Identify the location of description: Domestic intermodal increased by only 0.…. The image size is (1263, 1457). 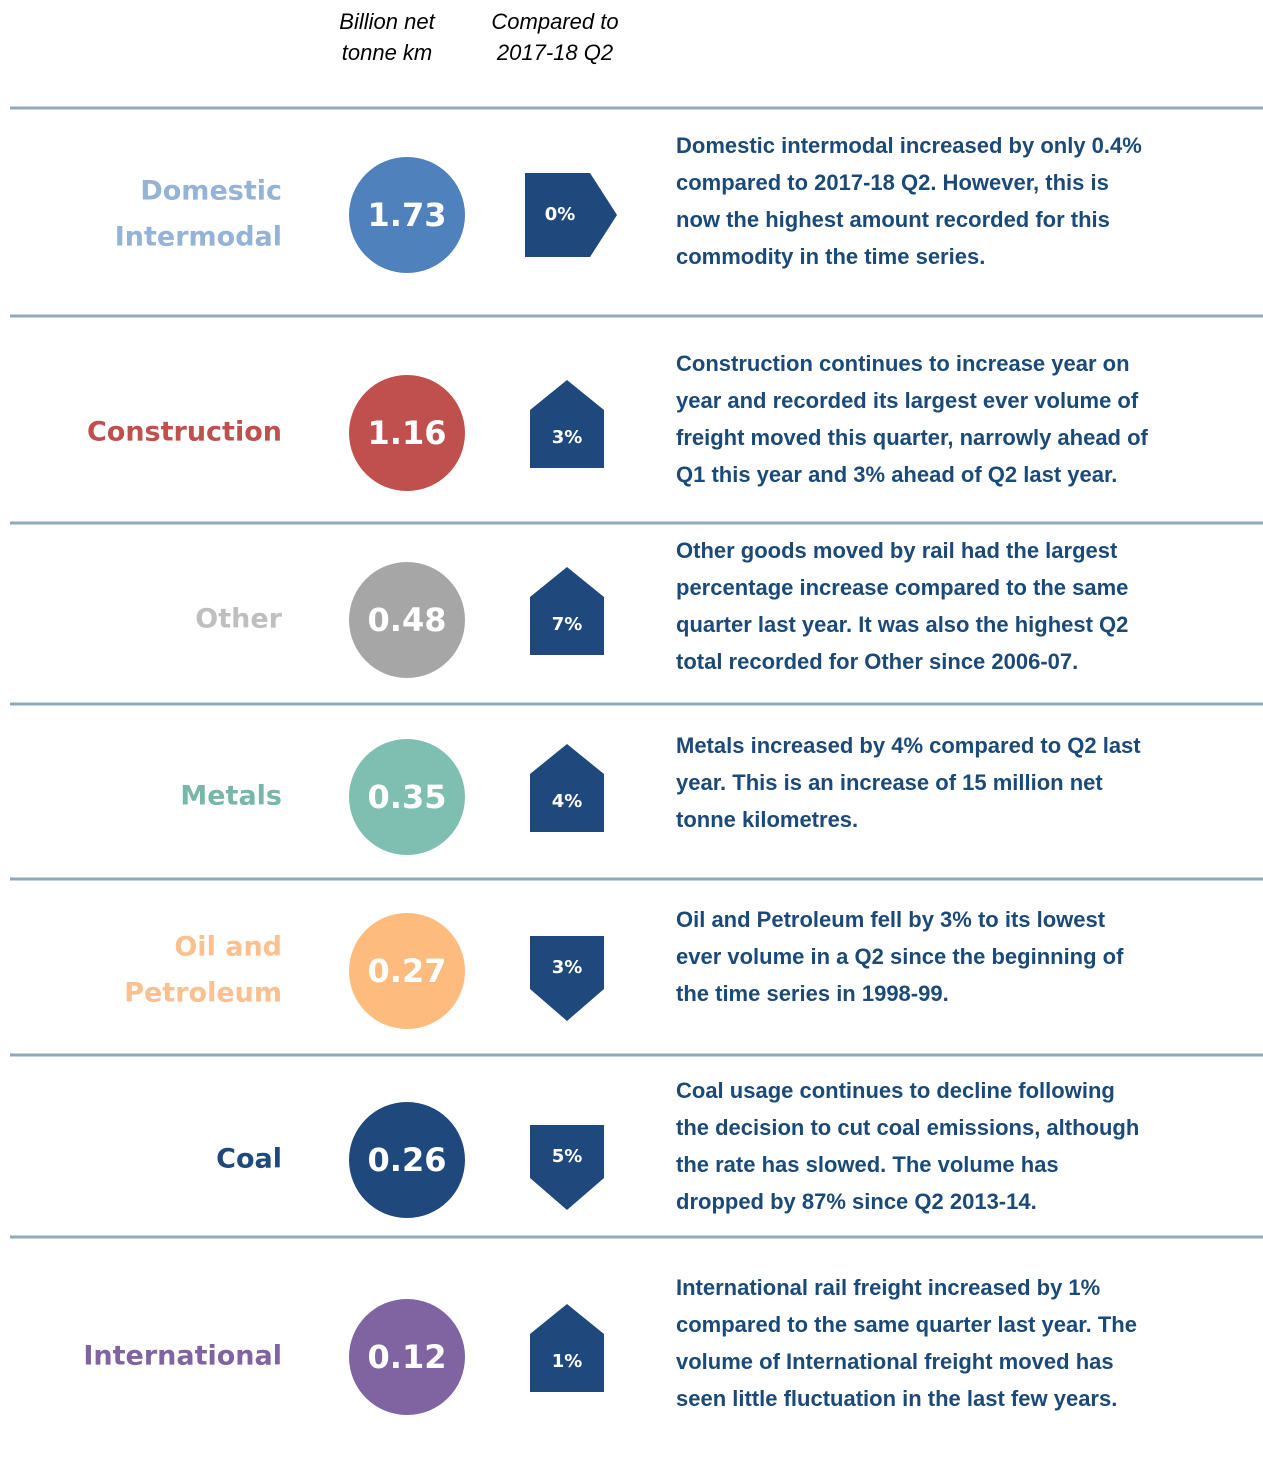
(909, 145).